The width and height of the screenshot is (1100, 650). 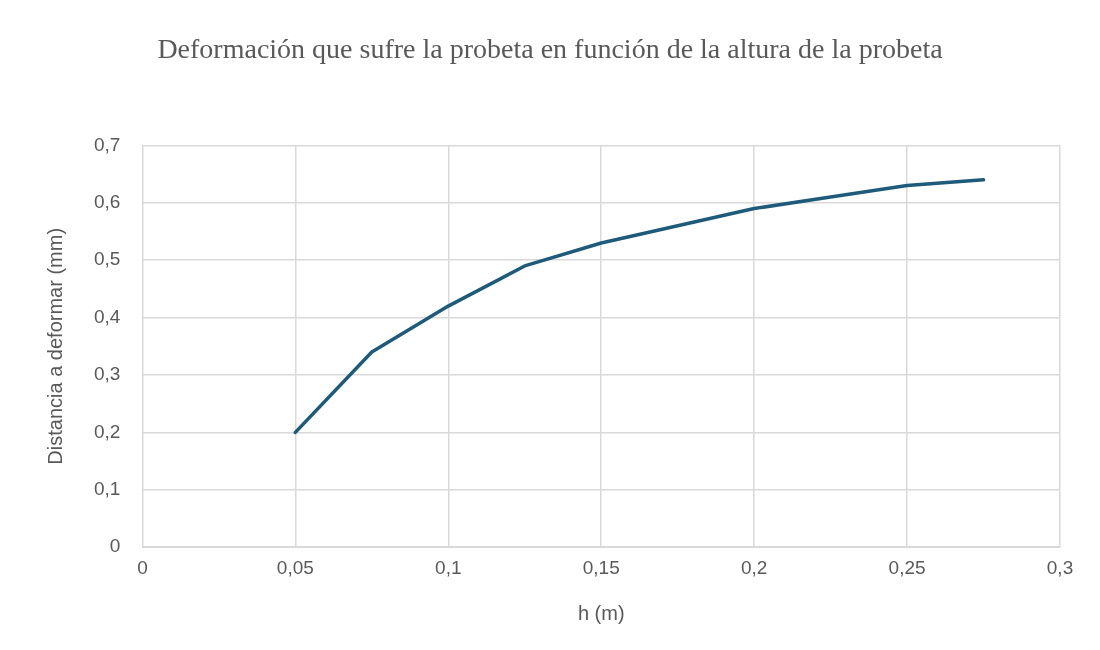 I want to click on x-tick-label: 0,05, so click(x=295, y=567).